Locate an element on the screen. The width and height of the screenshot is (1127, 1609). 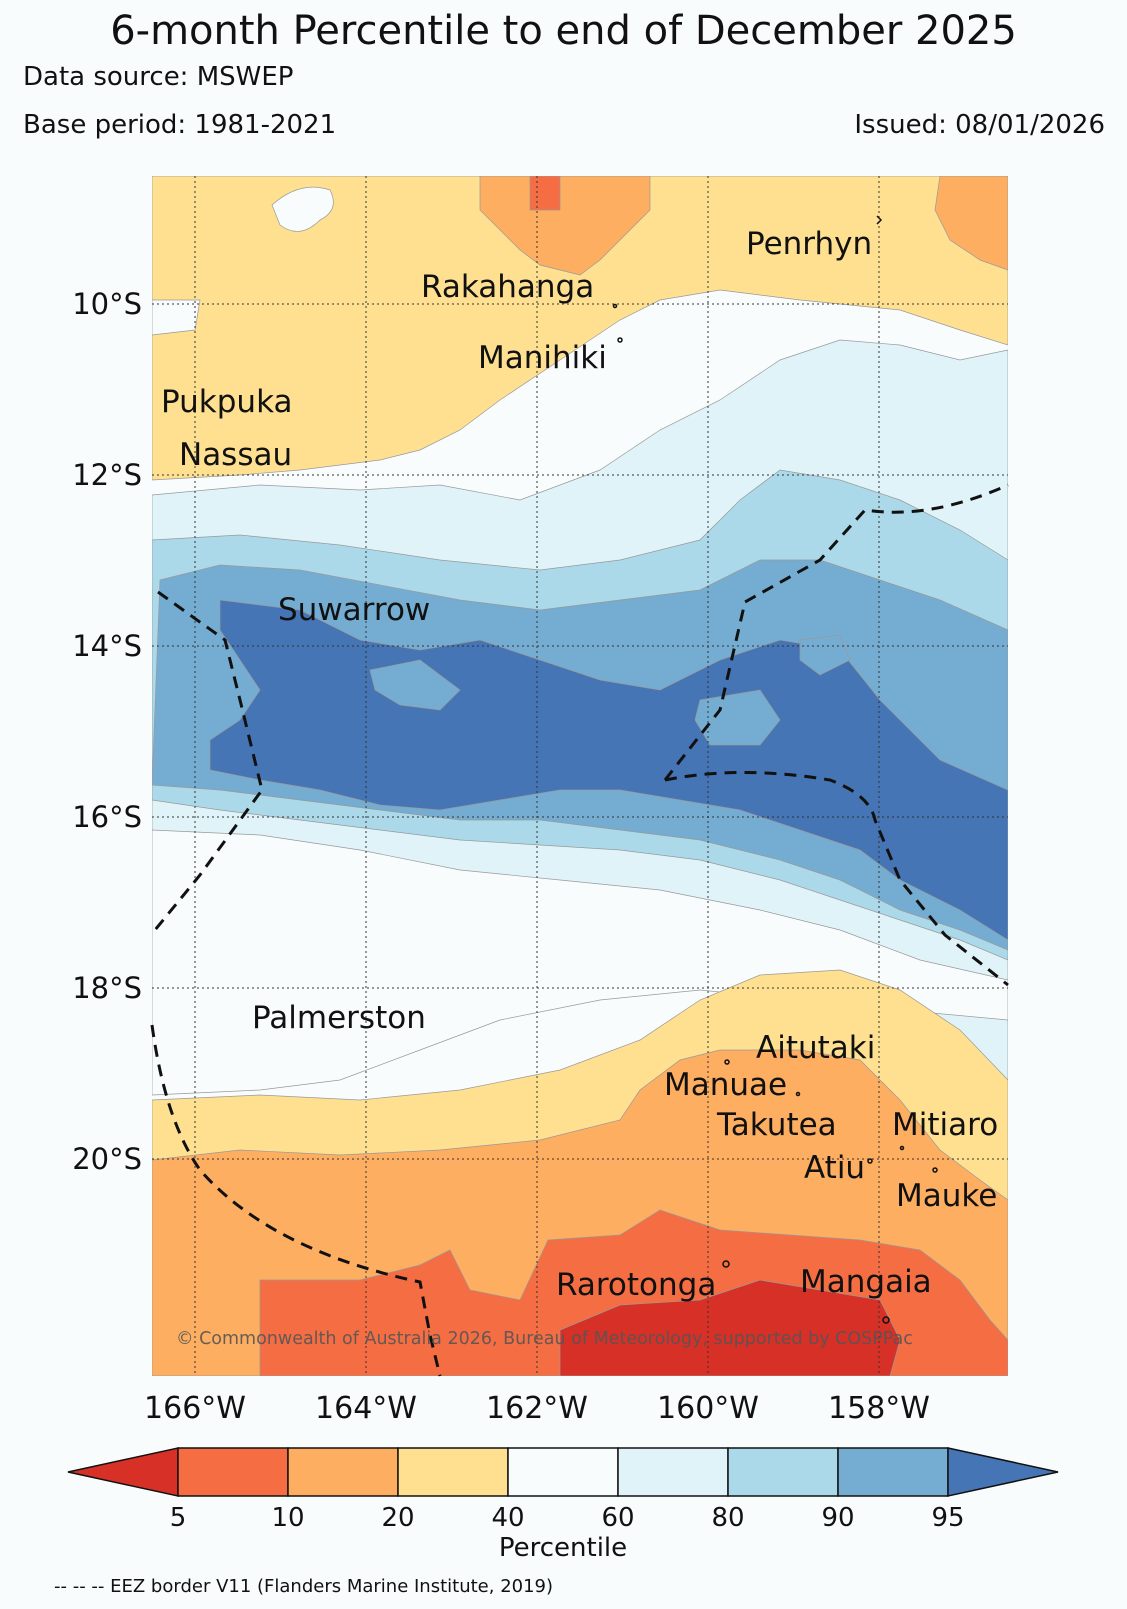
place-label-aitutaki: Aitutaki is located at coordinates (815, 1048).